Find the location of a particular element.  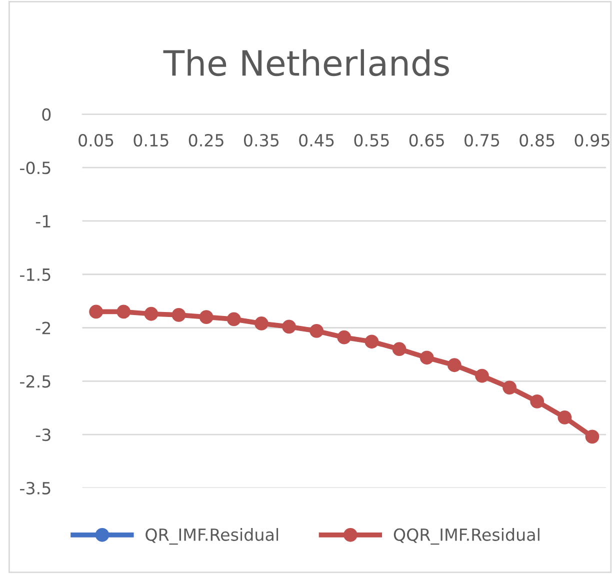

y-tick-label: -2 is located at coordinates (43, 328).